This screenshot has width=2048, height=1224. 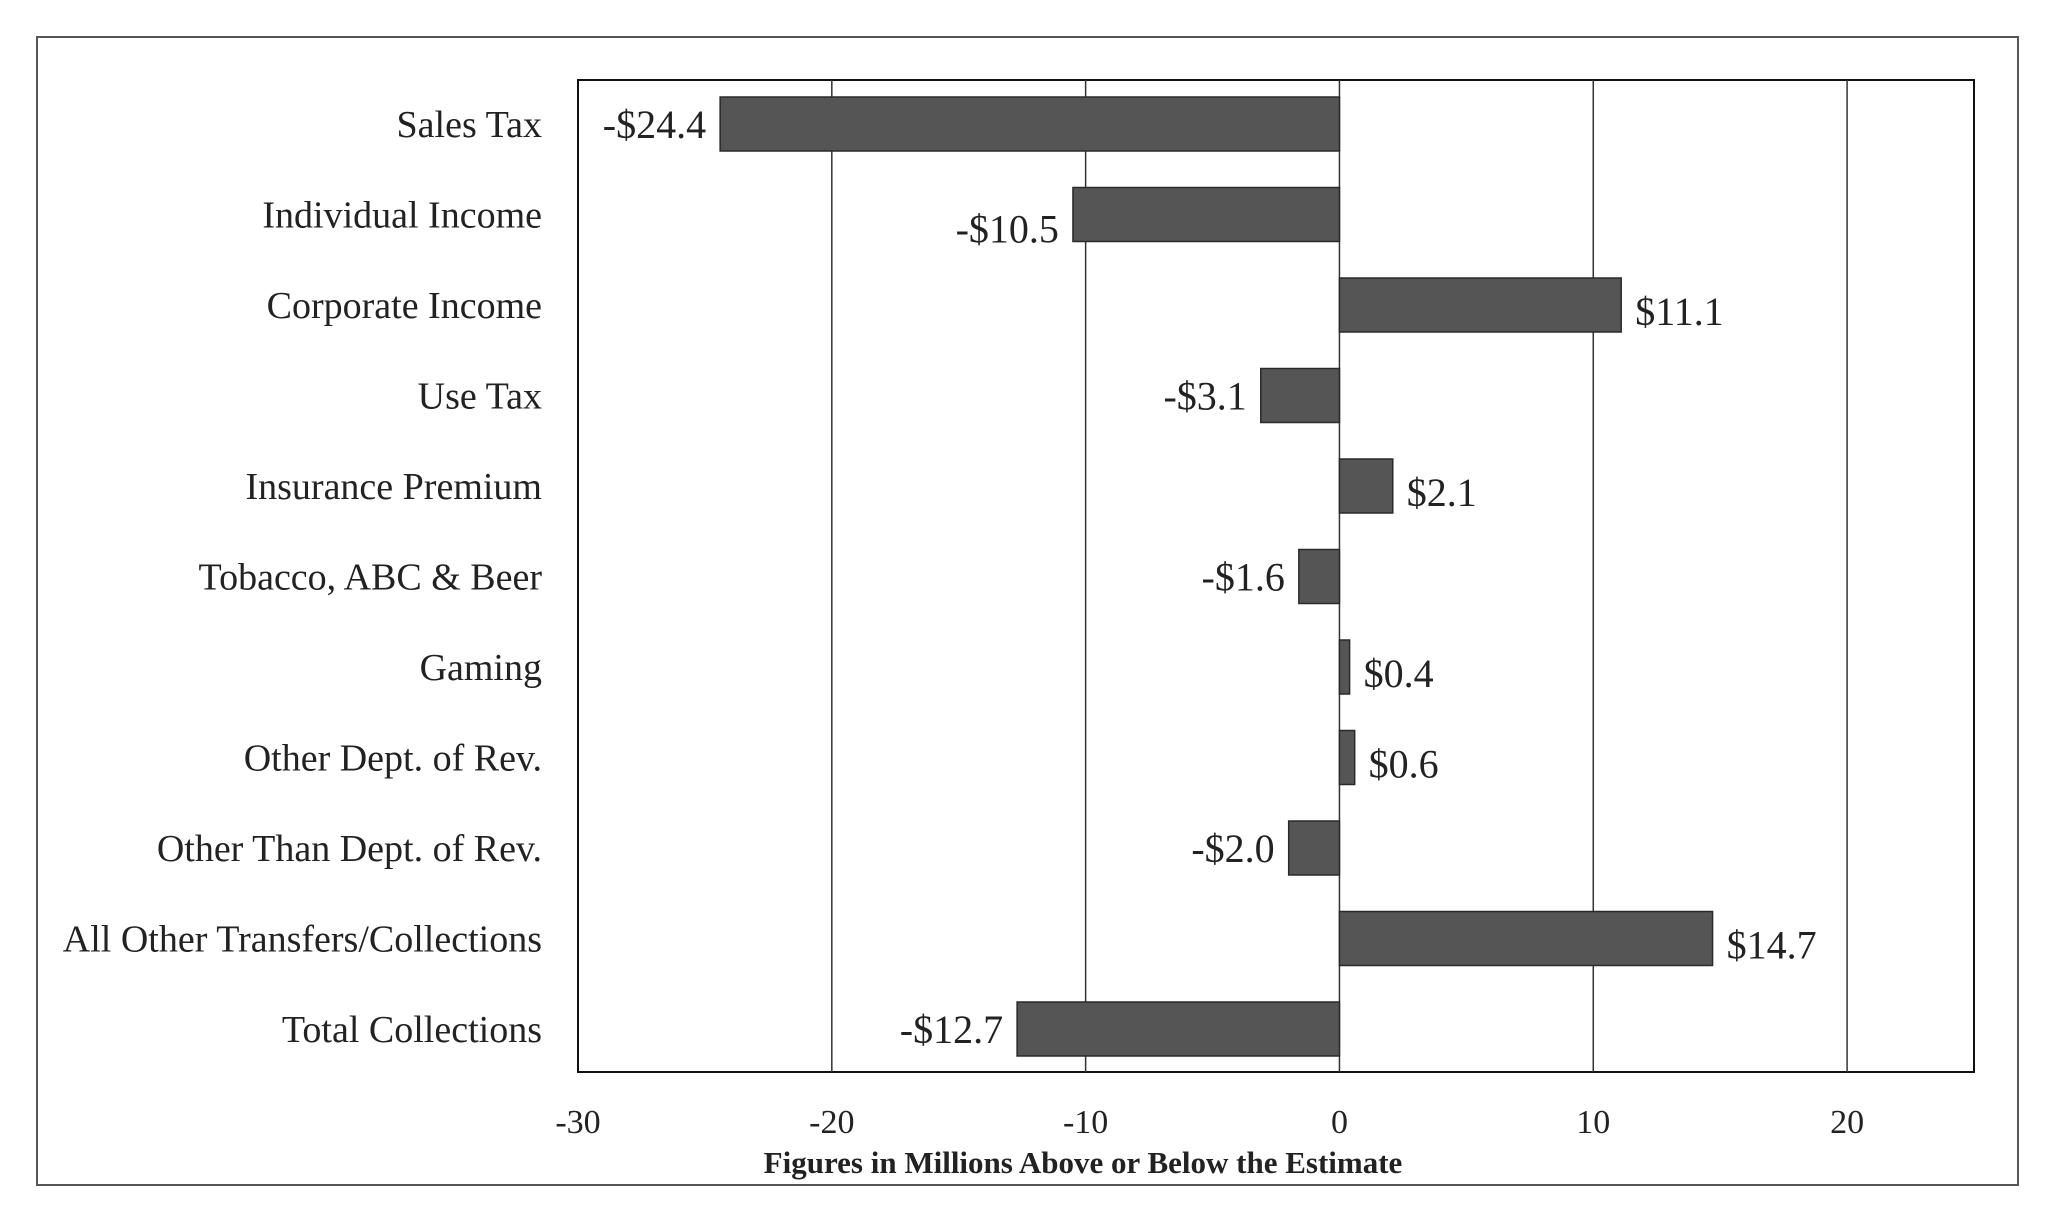 What do you see at coordinates (1007, 229) in the screenshot?
I see `data-label: -$10.5` at bounding box center [1007, 229].